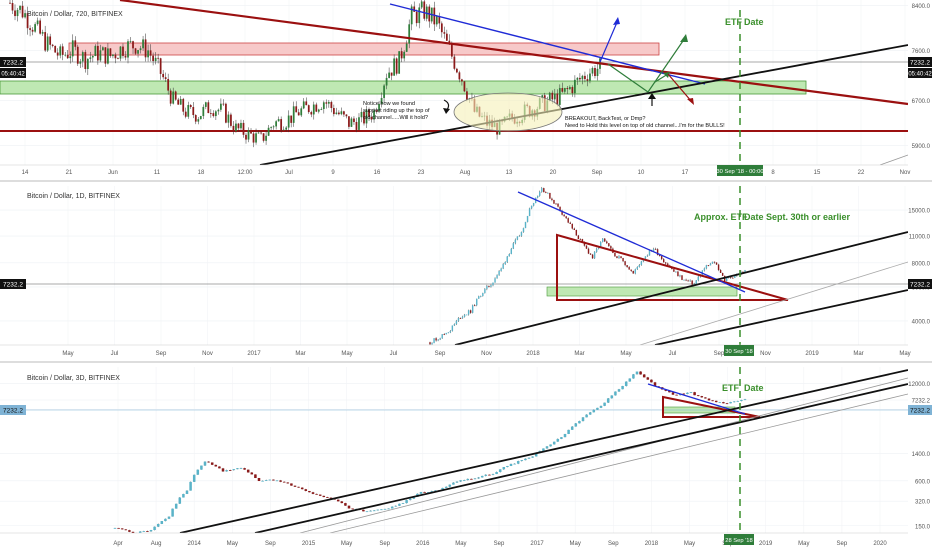 The height and width of the screenshot is (555, 932). I want to click on descending-blue-trendline-3d, so click(696, 399).